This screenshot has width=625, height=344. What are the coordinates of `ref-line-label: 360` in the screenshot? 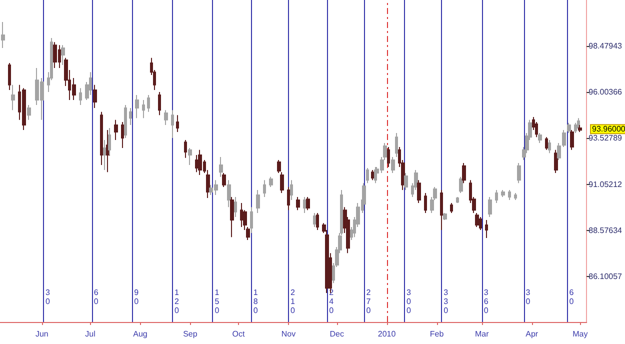 It's located at (486, 301).